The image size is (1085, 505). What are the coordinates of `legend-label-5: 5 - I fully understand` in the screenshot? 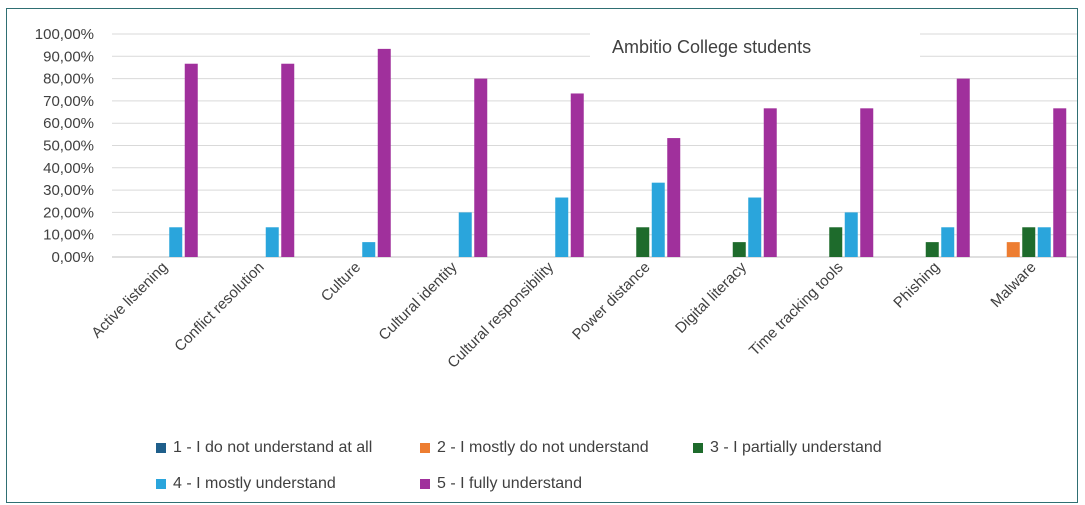 It's located at (509, 483).